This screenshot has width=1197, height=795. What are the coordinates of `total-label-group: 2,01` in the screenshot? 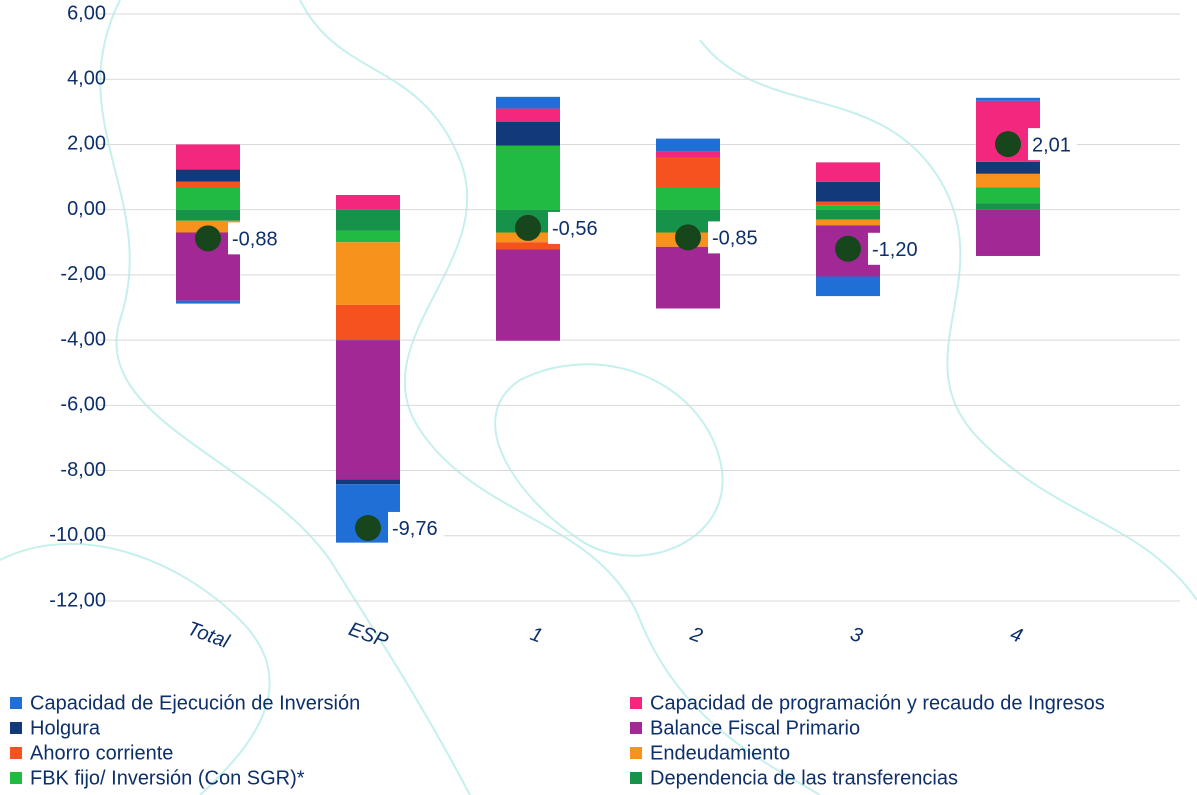 It's located at (1052, 144).